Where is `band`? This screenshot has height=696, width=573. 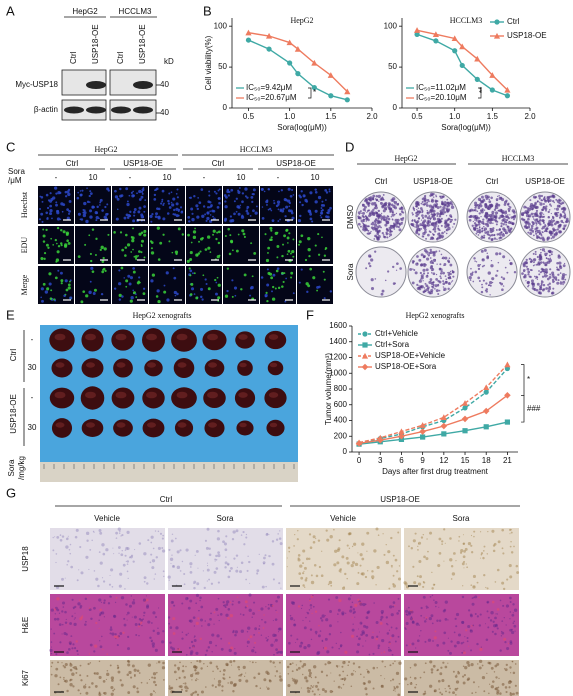
band is located at coordinates (74, 110).